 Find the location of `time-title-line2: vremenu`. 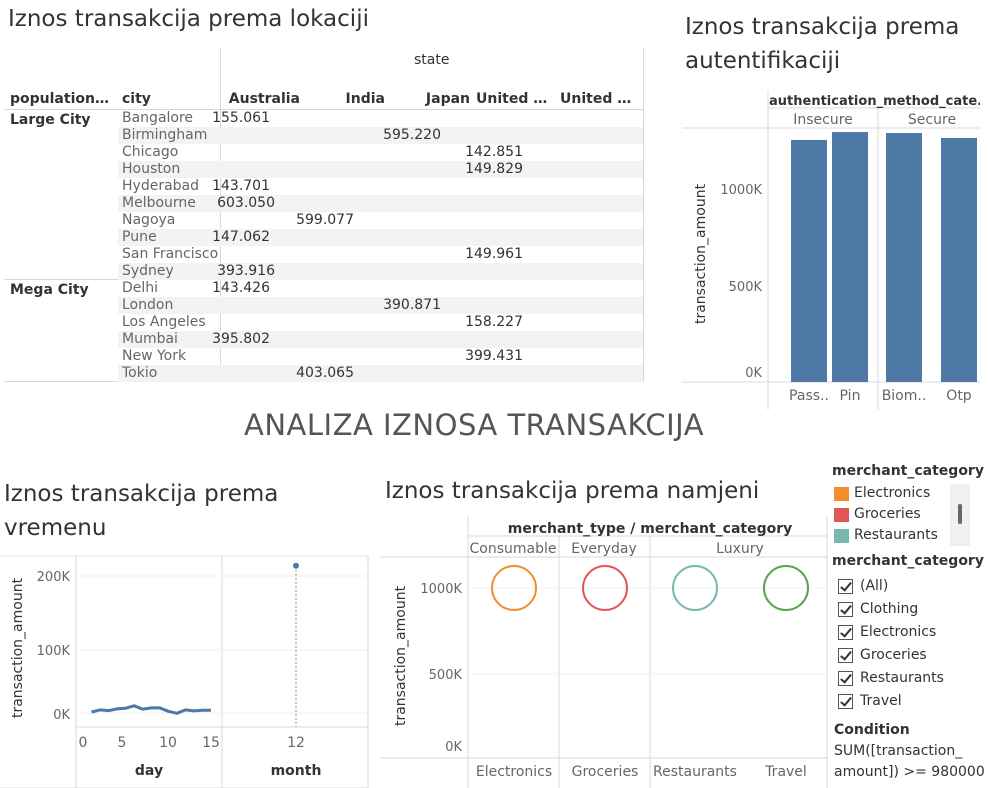

time-title-line2: vremenu is located at coordinates (55, 528).